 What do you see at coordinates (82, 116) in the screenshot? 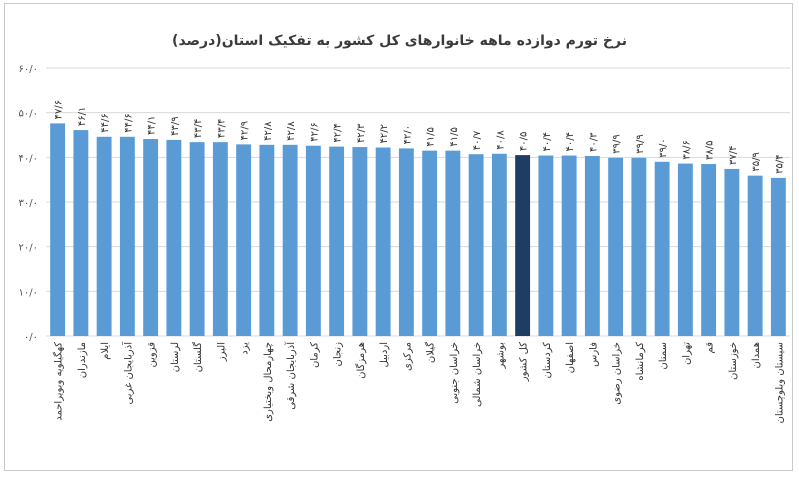
I see `value-label: ۴۶/۱` at bounding box center [82, 116].